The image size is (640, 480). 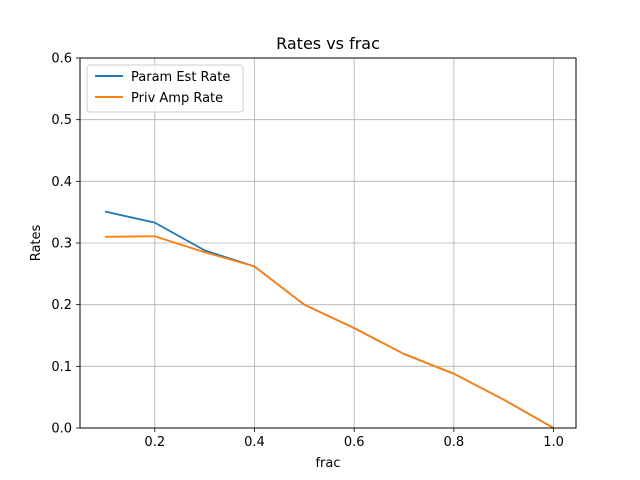 What do you see at coordinates (354, 442) in the screenshot?
I see `x-tick-label: 0.6` at bounding box center [354, 442].